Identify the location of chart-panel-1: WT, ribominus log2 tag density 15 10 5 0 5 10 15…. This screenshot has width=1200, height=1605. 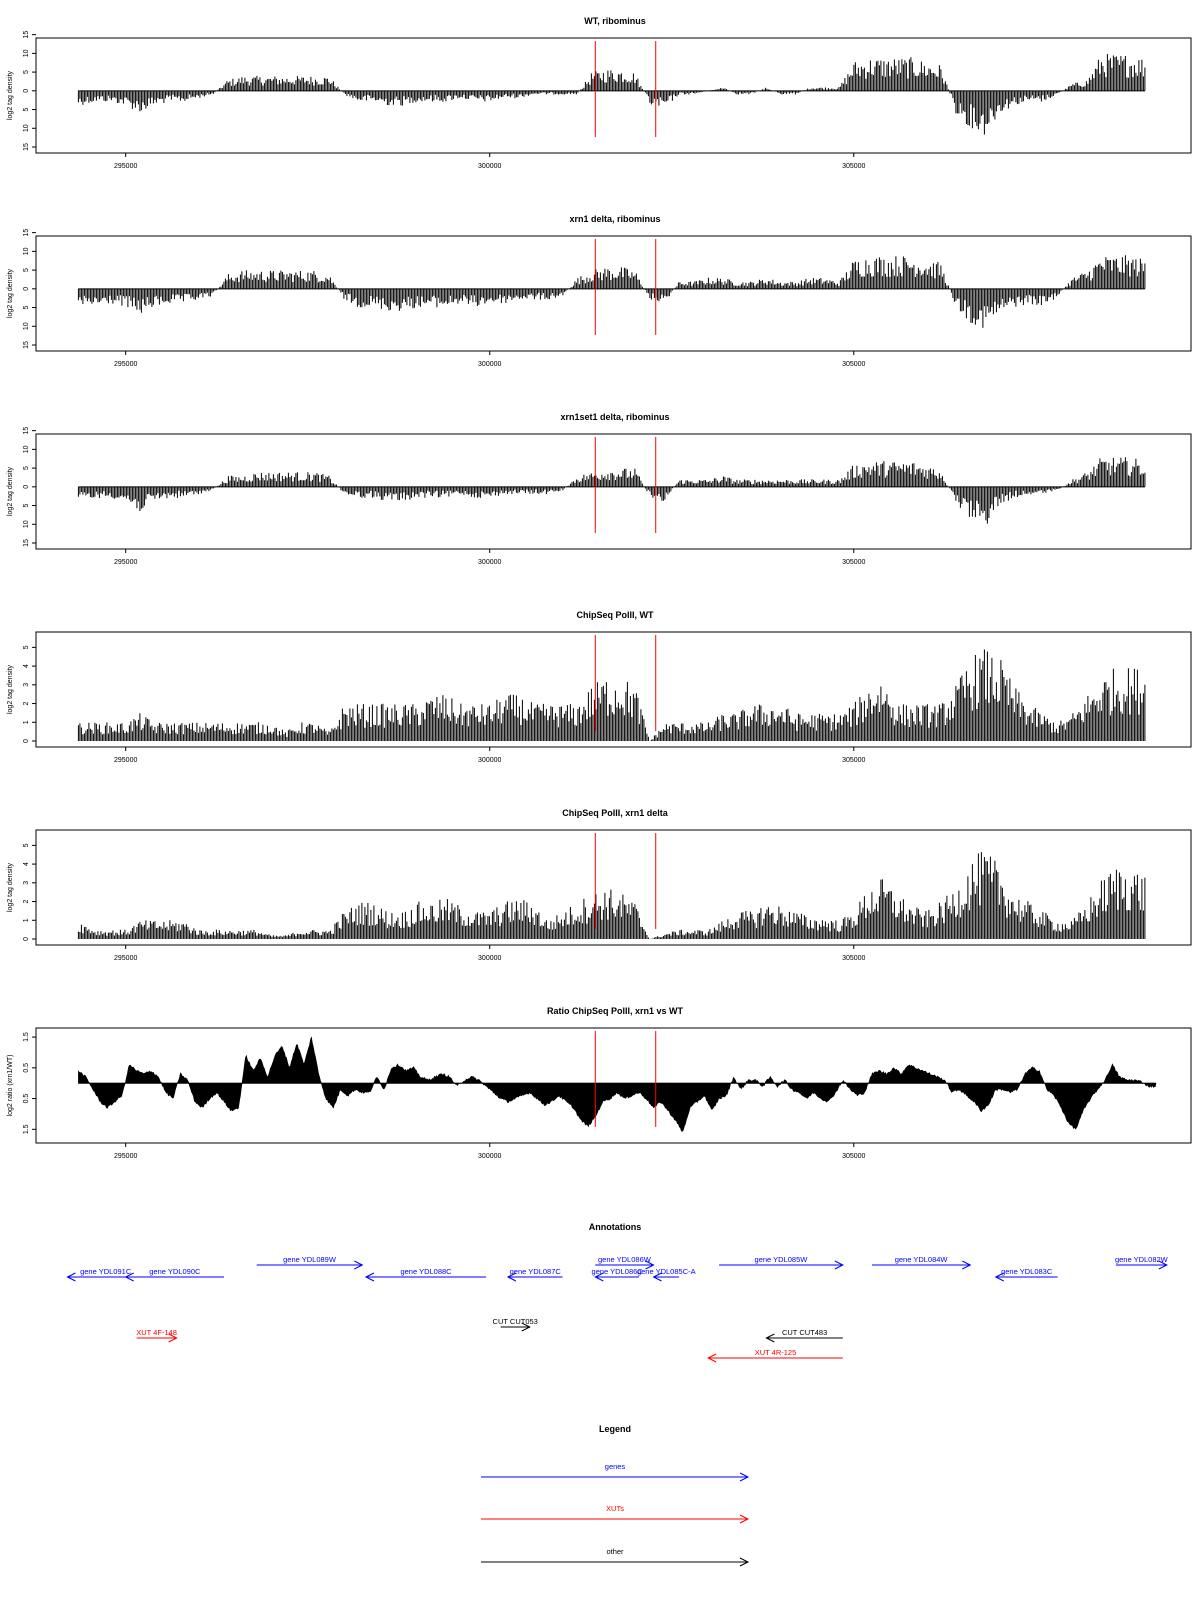
(599, 93).